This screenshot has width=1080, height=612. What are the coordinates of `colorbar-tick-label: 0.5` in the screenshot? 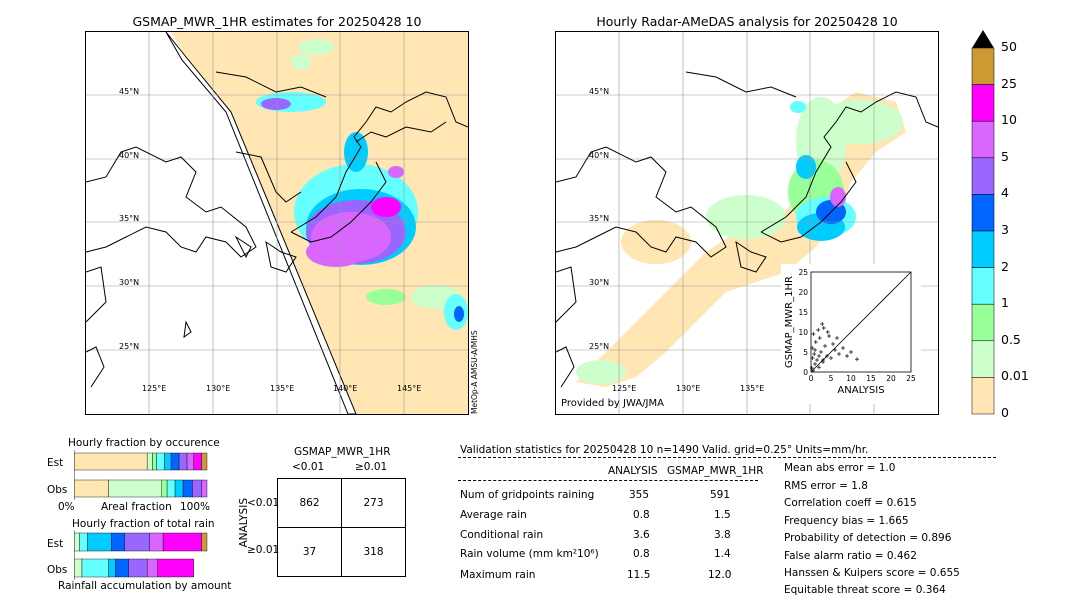 It's located at (1011, 339).